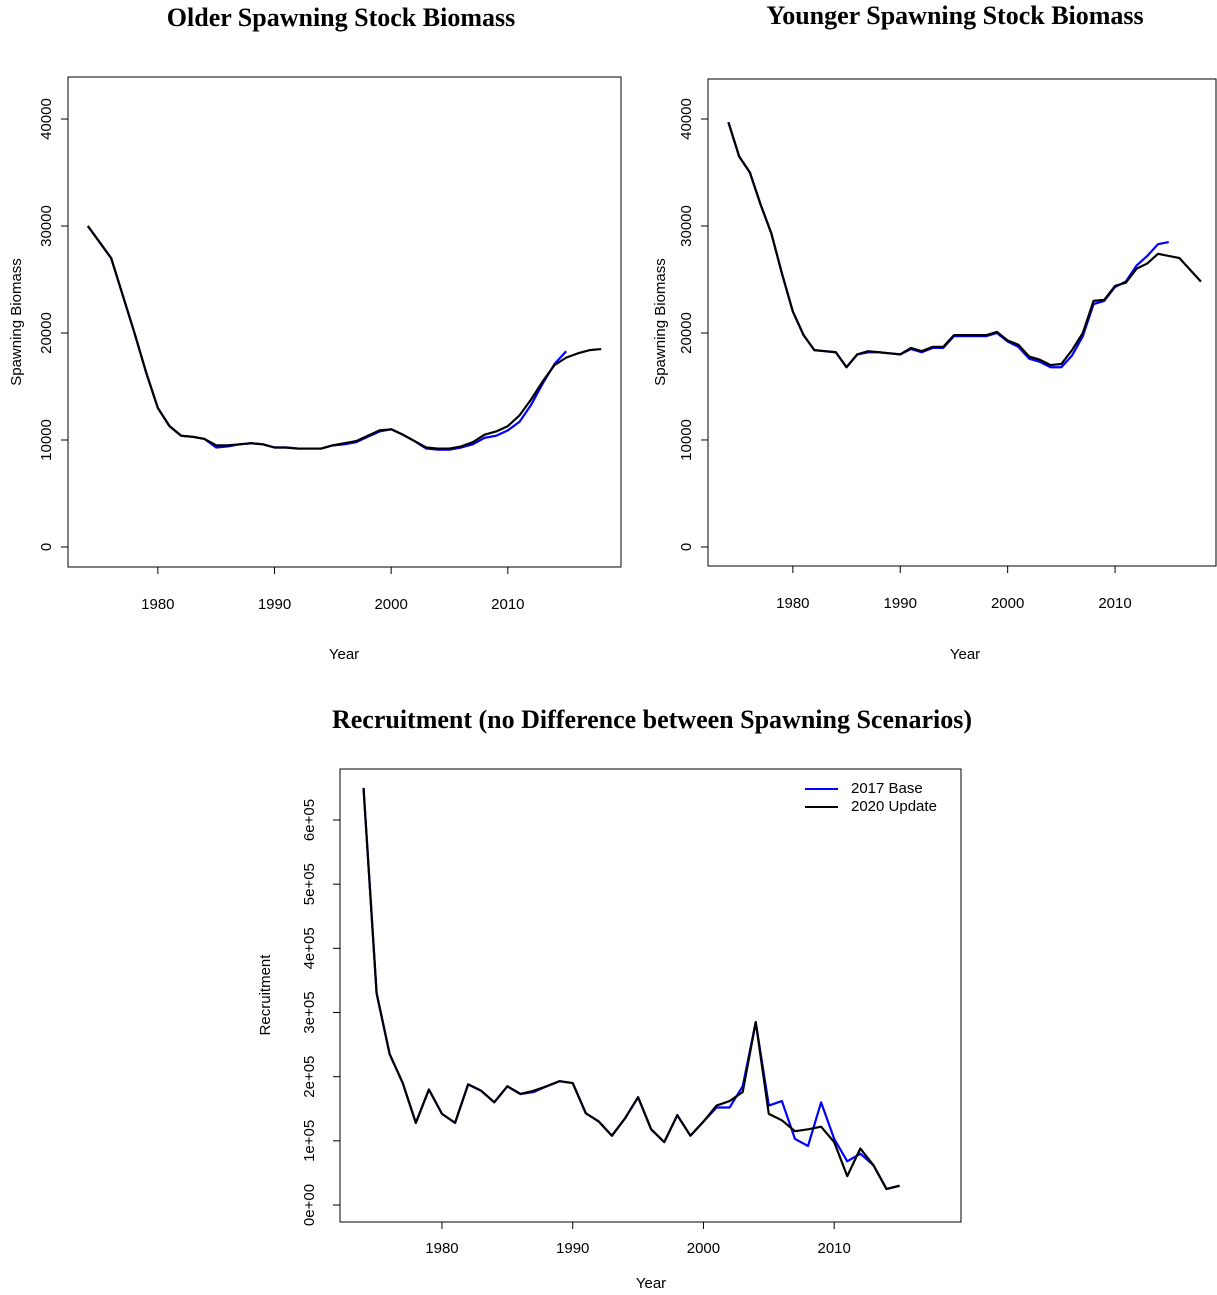 The height and width of the screenshot is (1295, 1217). What do you see at coordinates (309, 948) in the screenshot?
I see `y-tick-label: 4e+05` at bounding box center [309, 948].